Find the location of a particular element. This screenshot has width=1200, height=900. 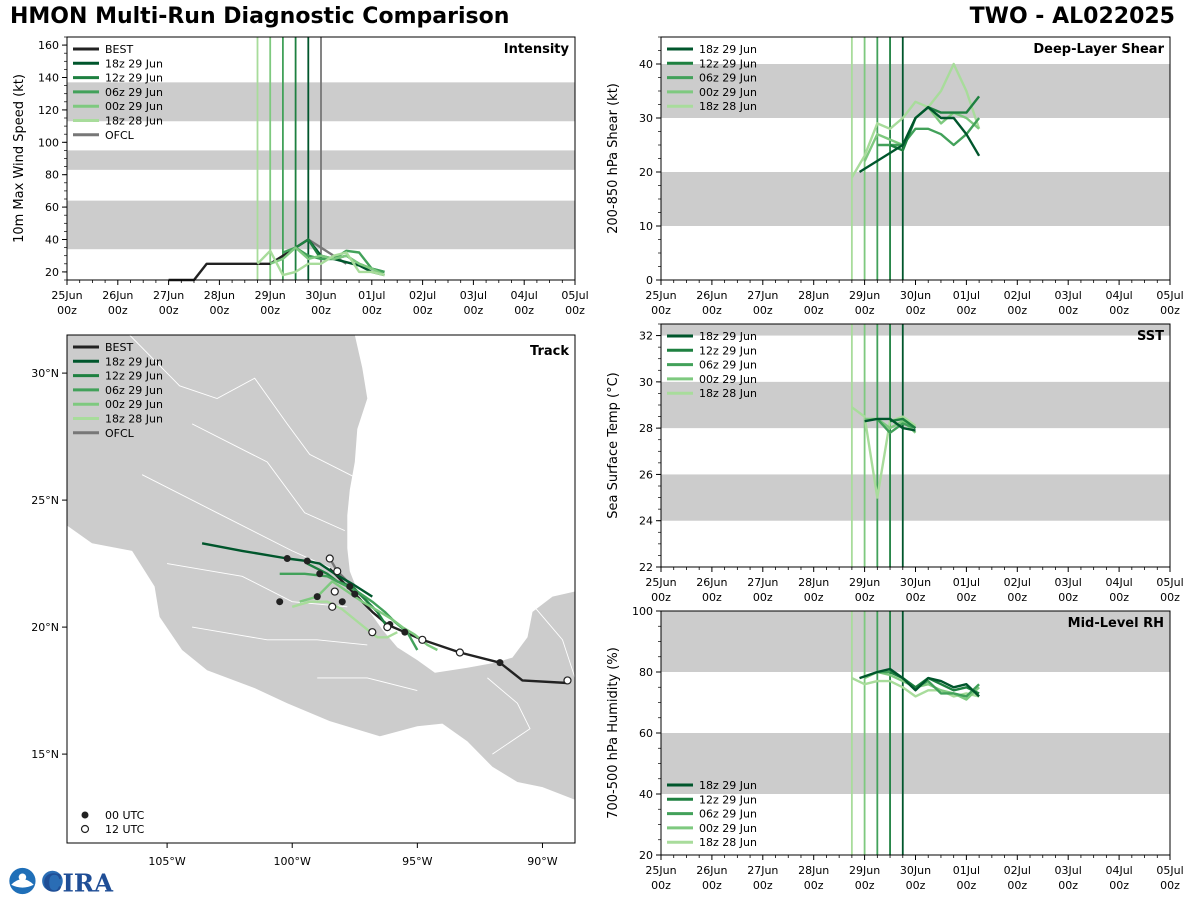

y-tick-label: 0 is located at coordinates (649, 280).